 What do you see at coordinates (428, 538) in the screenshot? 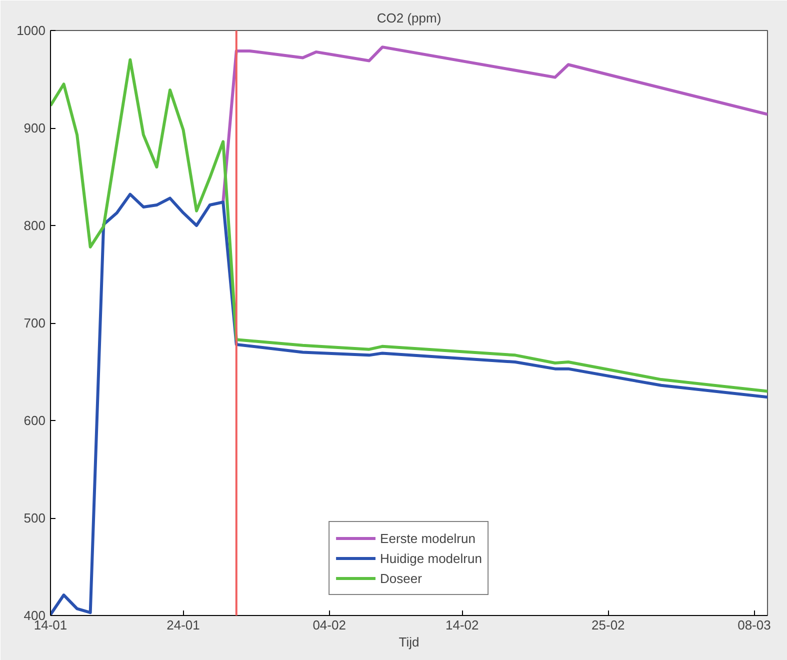
I see `legend-label: Eerste modelrun` at bounding box center [428, 538].